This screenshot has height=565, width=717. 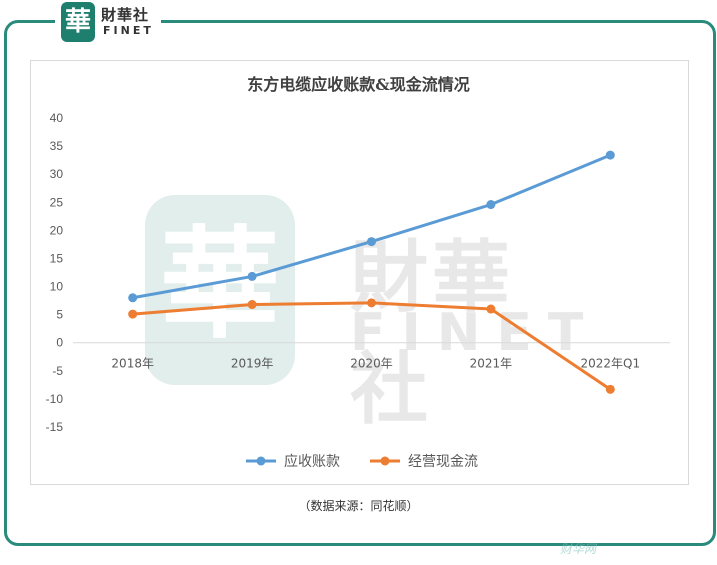 What do you see at coordinates (57, 174) in the screenshot?
I see `y-tick-label: 30` at bounding box center [57, 174].